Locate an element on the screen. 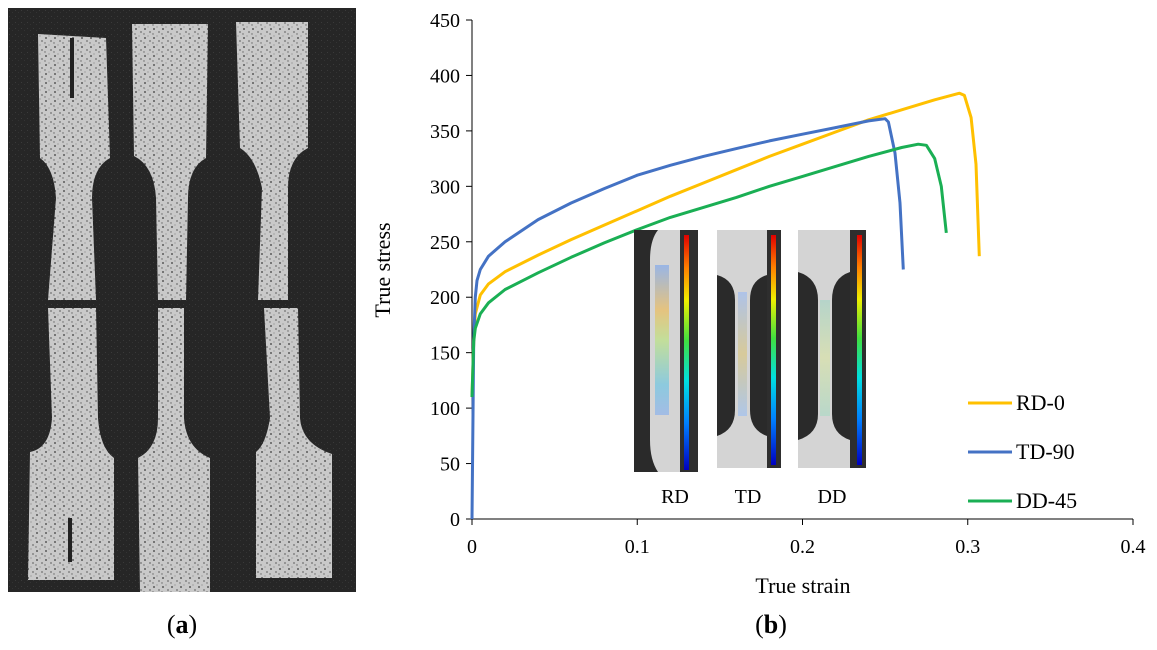  caption-b-letter: b is located at coordinates (771, 624).